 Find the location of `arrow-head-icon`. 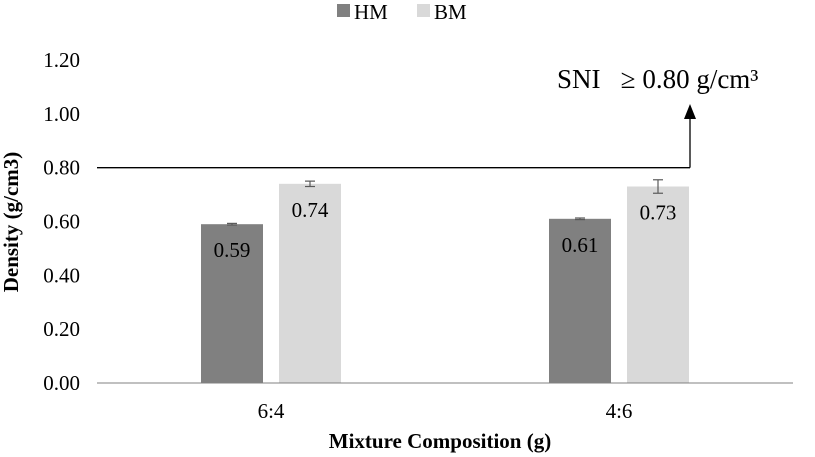

arrow-head-icon is located at coordinates (690, 111).